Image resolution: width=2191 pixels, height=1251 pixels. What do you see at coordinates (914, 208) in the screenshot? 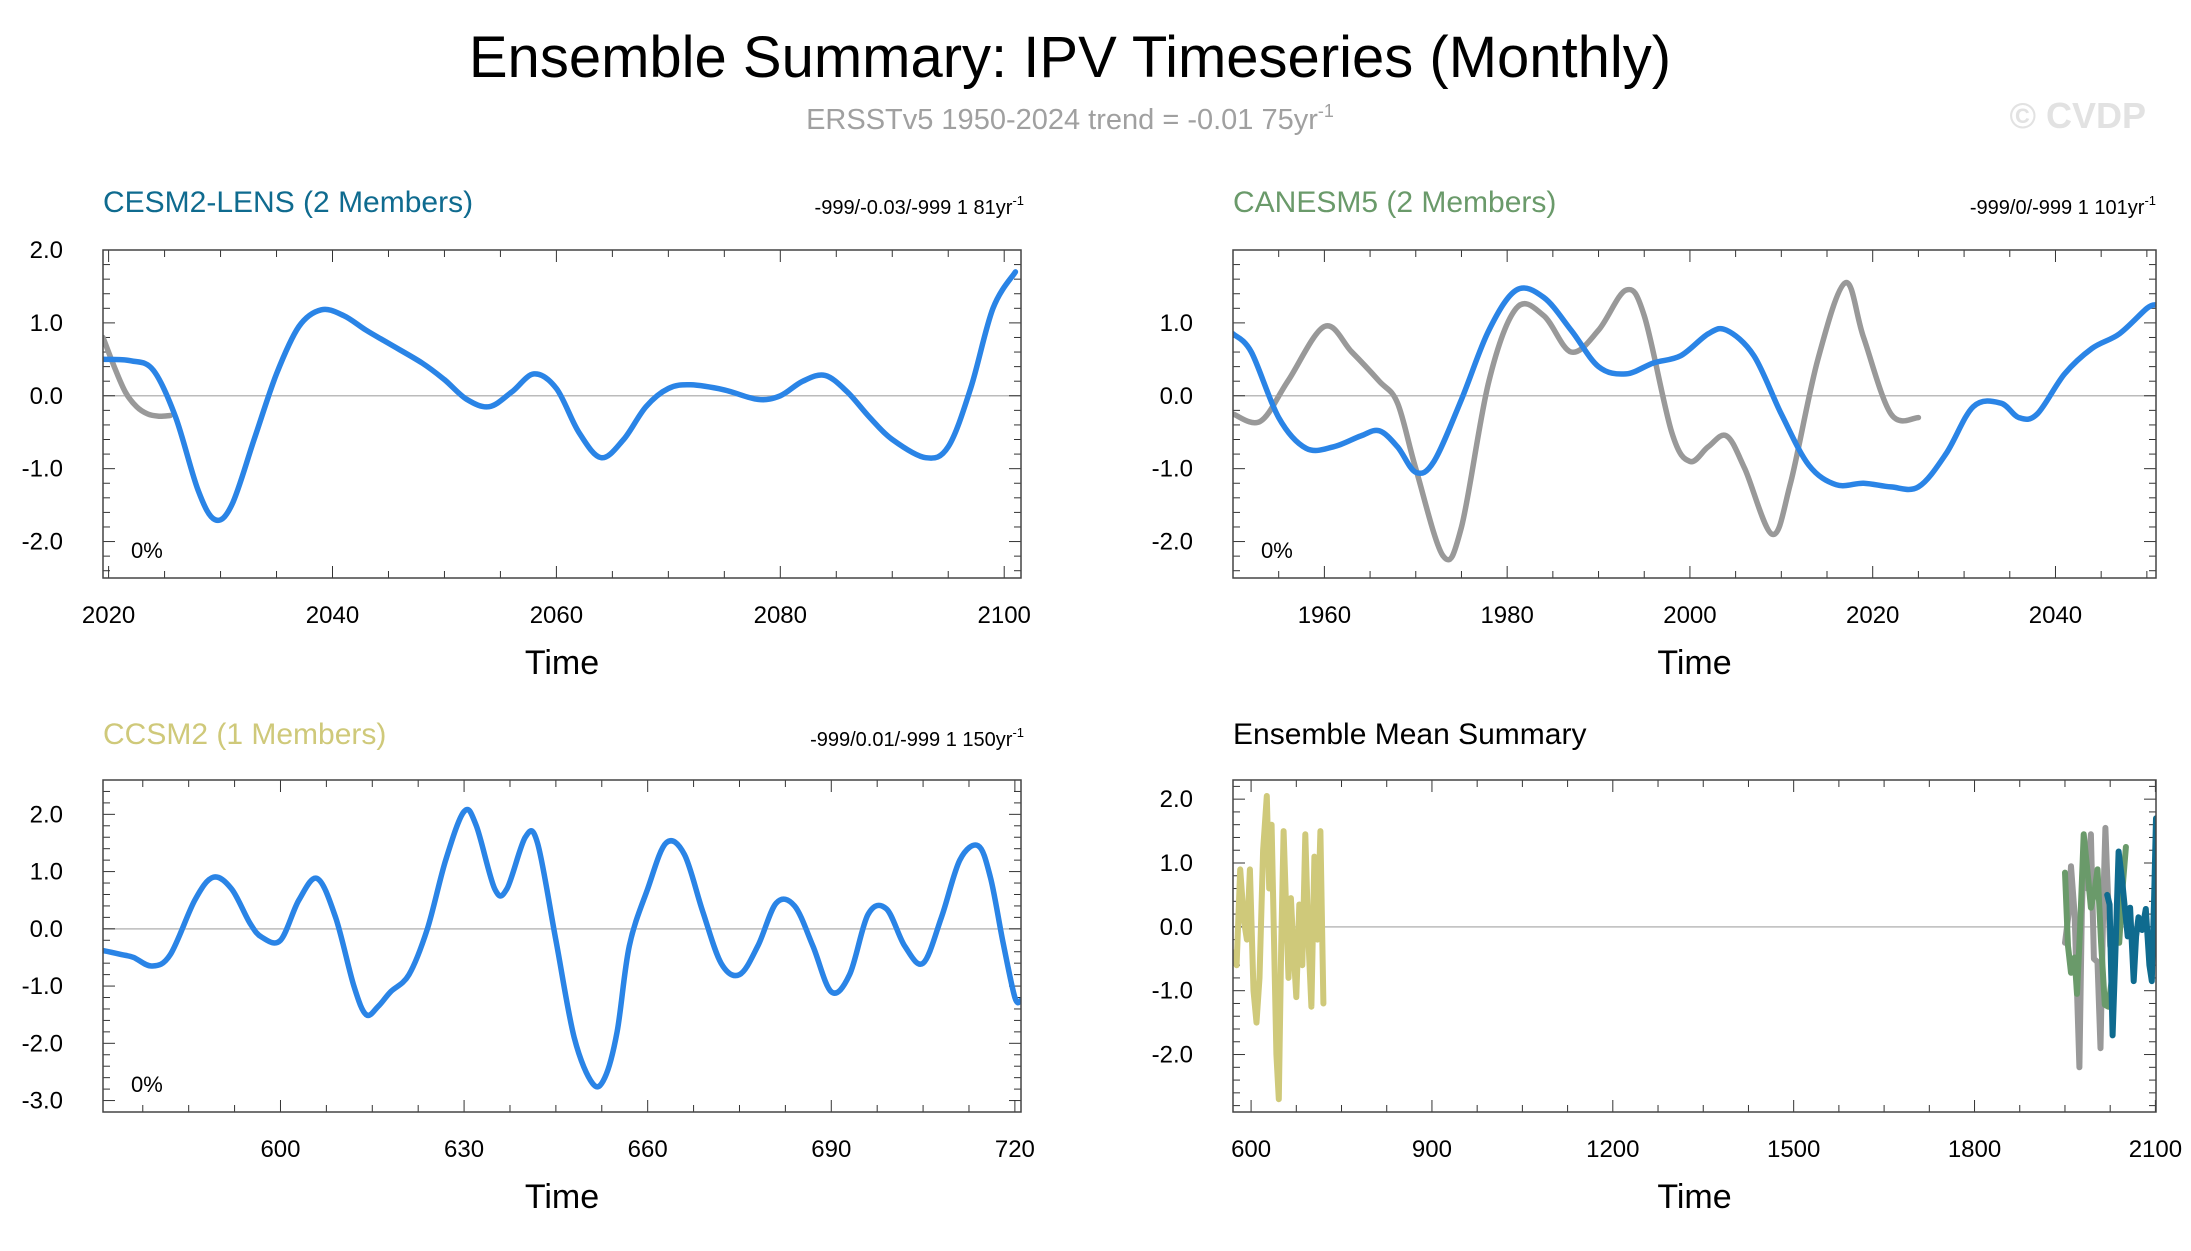
I see `panel-stats-text: -999/-0.03/-999 1 81yr` at bounding box center [914, 208].